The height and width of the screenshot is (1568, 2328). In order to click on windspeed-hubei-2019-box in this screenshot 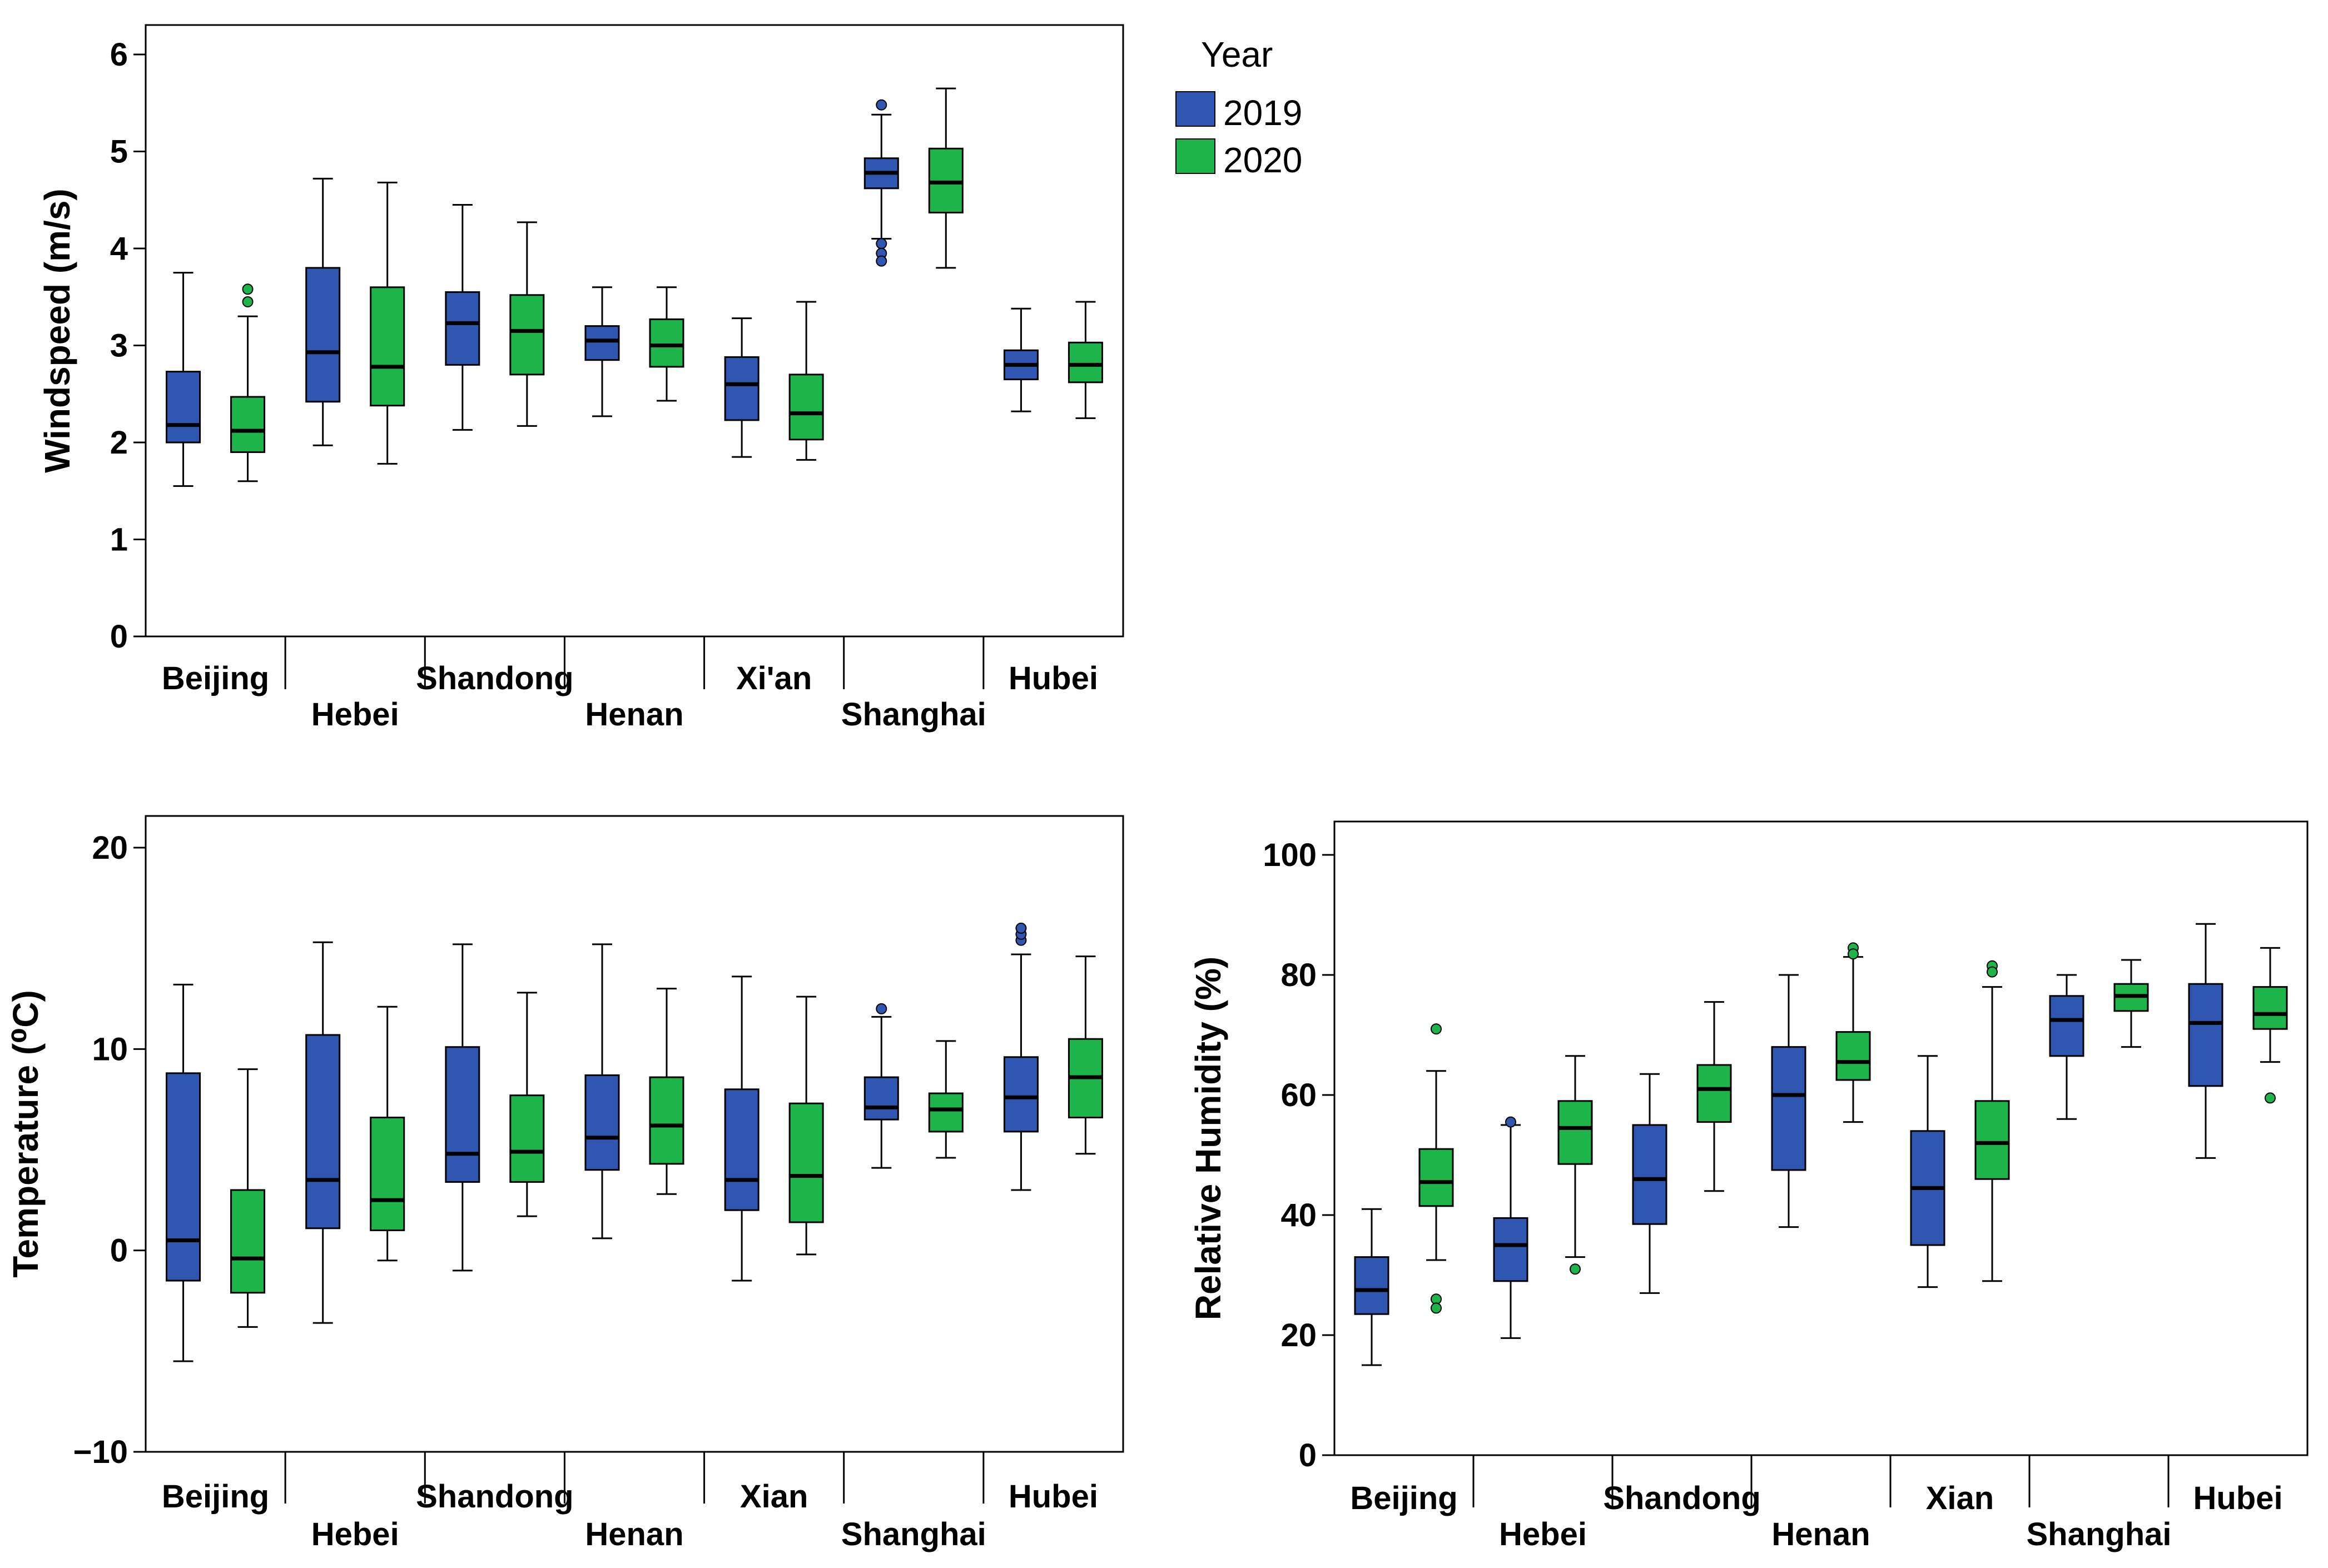, I will do `click(1021, 360)`.